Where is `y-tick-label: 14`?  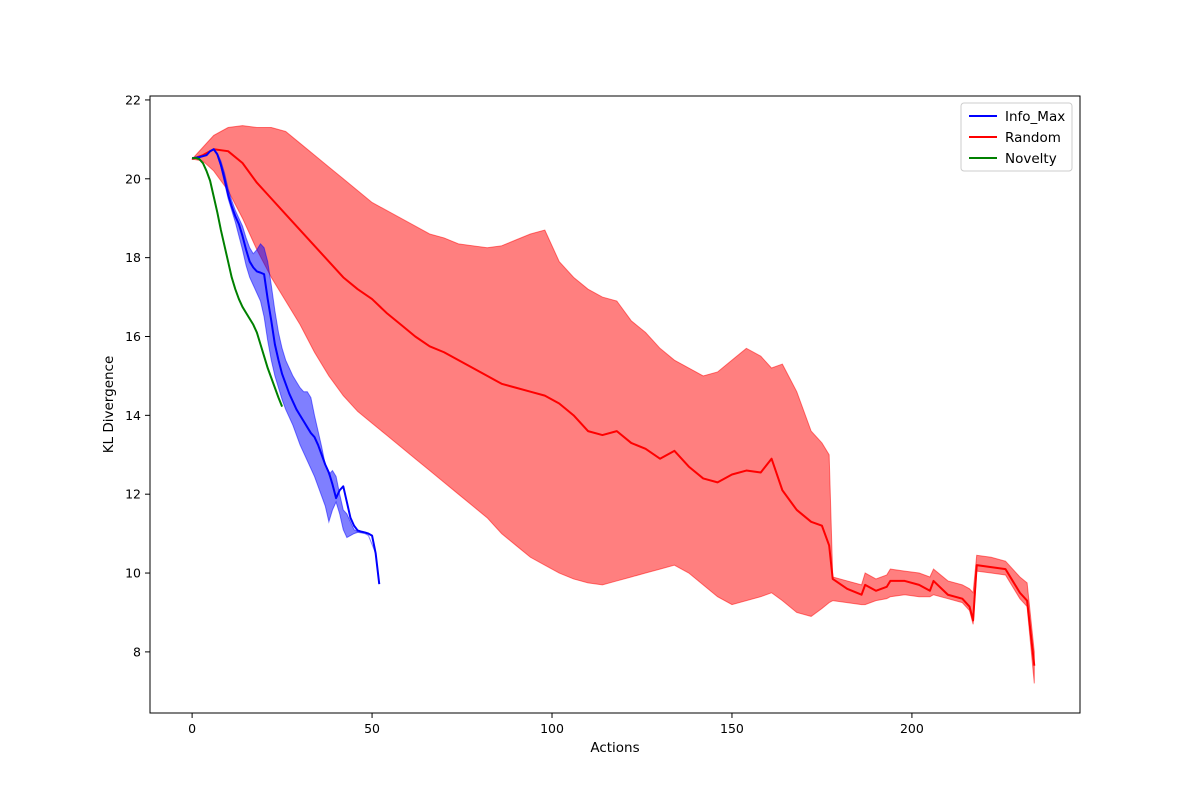
y-tick-label: 14 is located at coordinates (133, 415).